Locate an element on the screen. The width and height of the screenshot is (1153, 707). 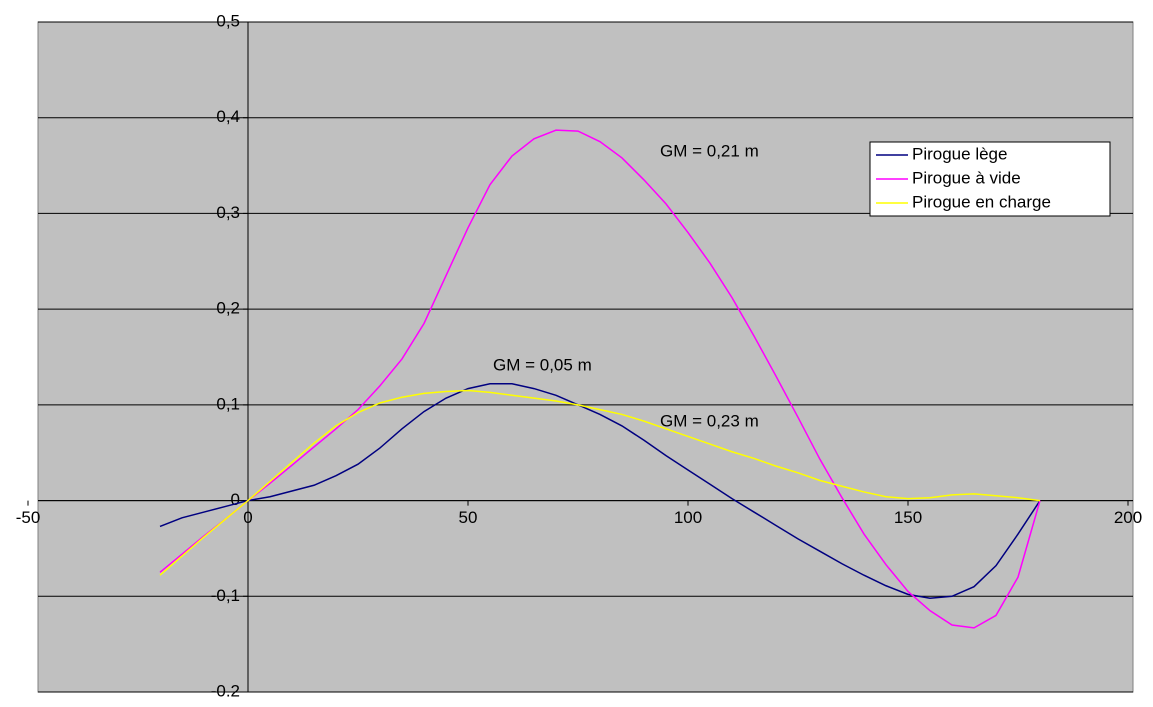
annotation: GM = 0,21 m is located at coordinates (709, 150).